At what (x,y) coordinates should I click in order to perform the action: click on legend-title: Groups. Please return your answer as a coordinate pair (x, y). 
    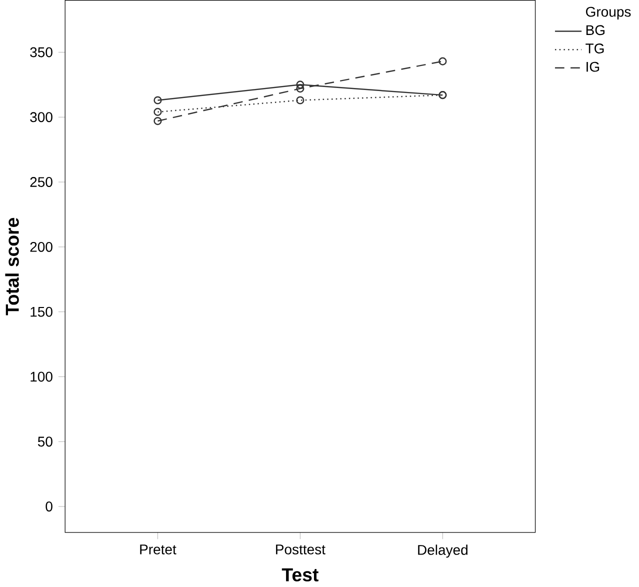
    Looking at the image, I should click on (608, 13).